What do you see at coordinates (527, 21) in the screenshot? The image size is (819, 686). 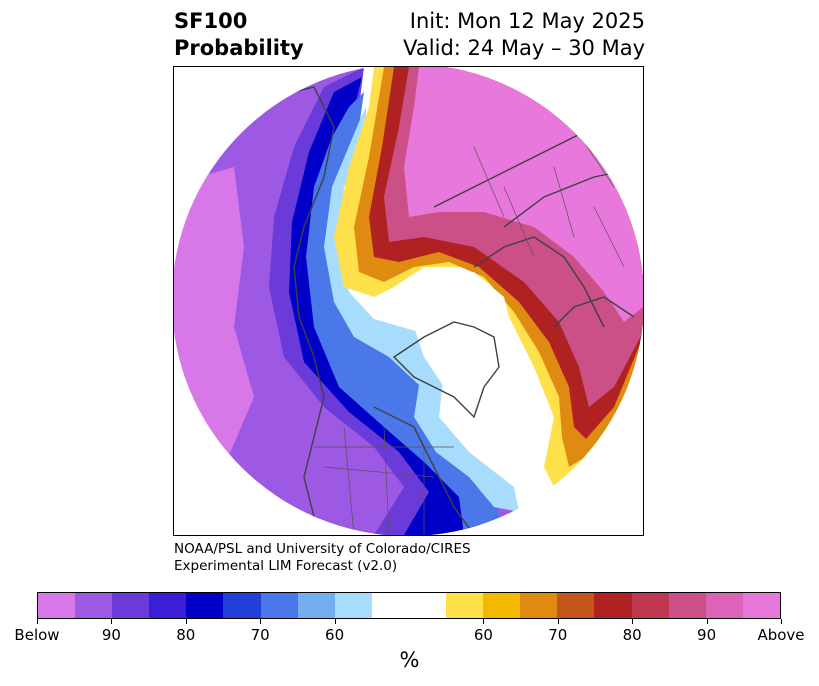 I see `init-date: Init: Mon 12 May 2025` at bounding box center [527, 21].